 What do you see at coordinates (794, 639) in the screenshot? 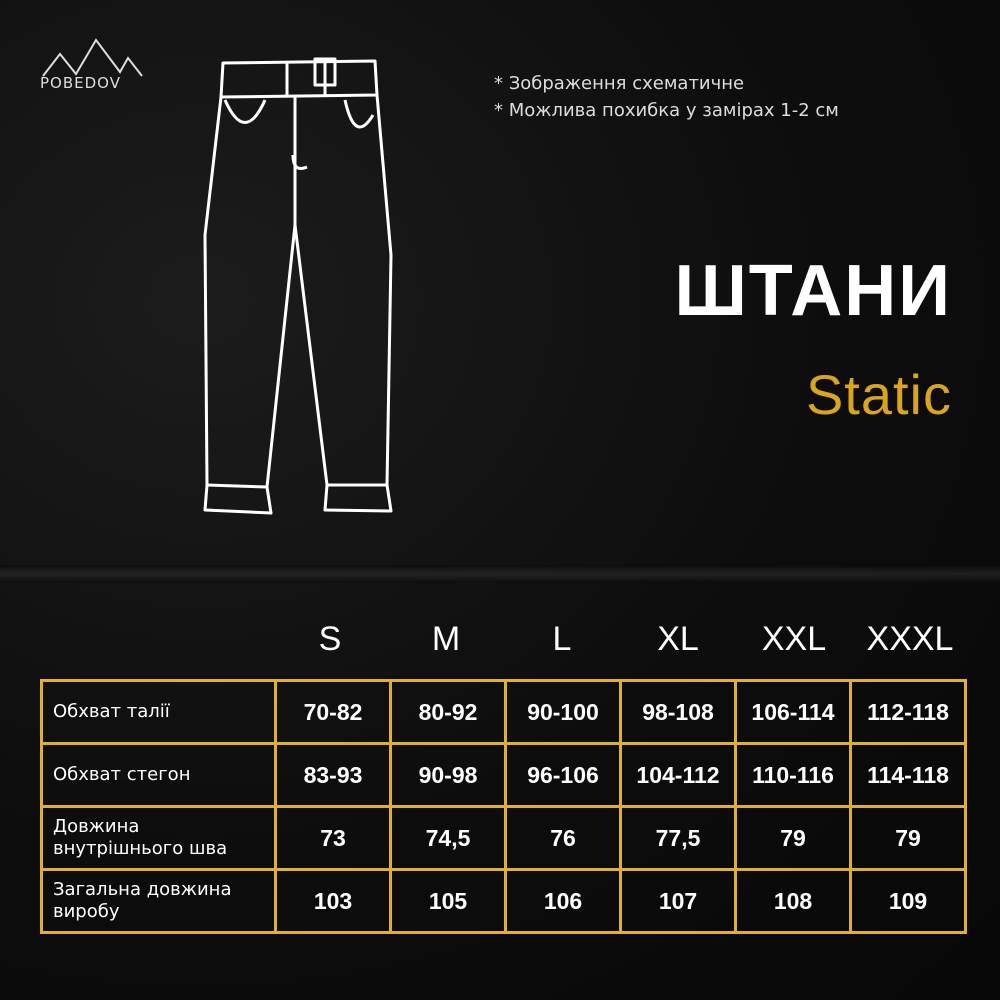
I see `size-label: XXL` at bounding box center [794, 639].